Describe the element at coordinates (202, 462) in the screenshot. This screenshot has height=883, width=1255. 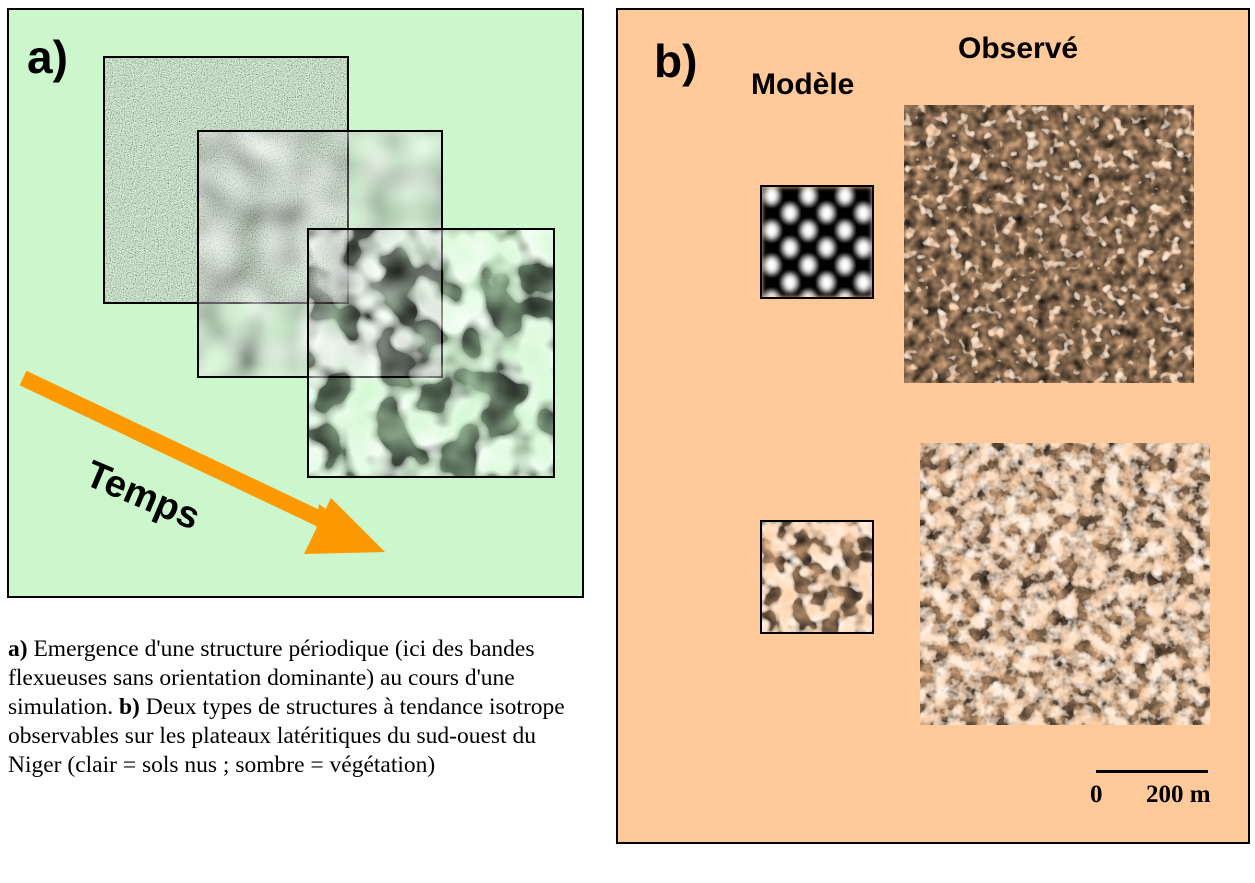
I see `time-arrow-icon` at that location.